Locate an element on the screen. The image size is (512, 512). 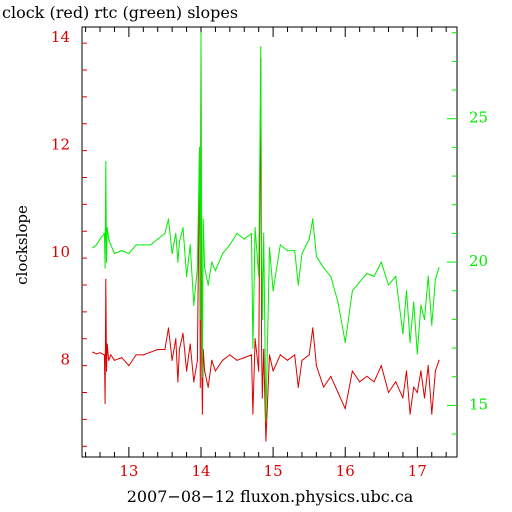
x-tick-label: 13 is located at coordinates (128, 471).